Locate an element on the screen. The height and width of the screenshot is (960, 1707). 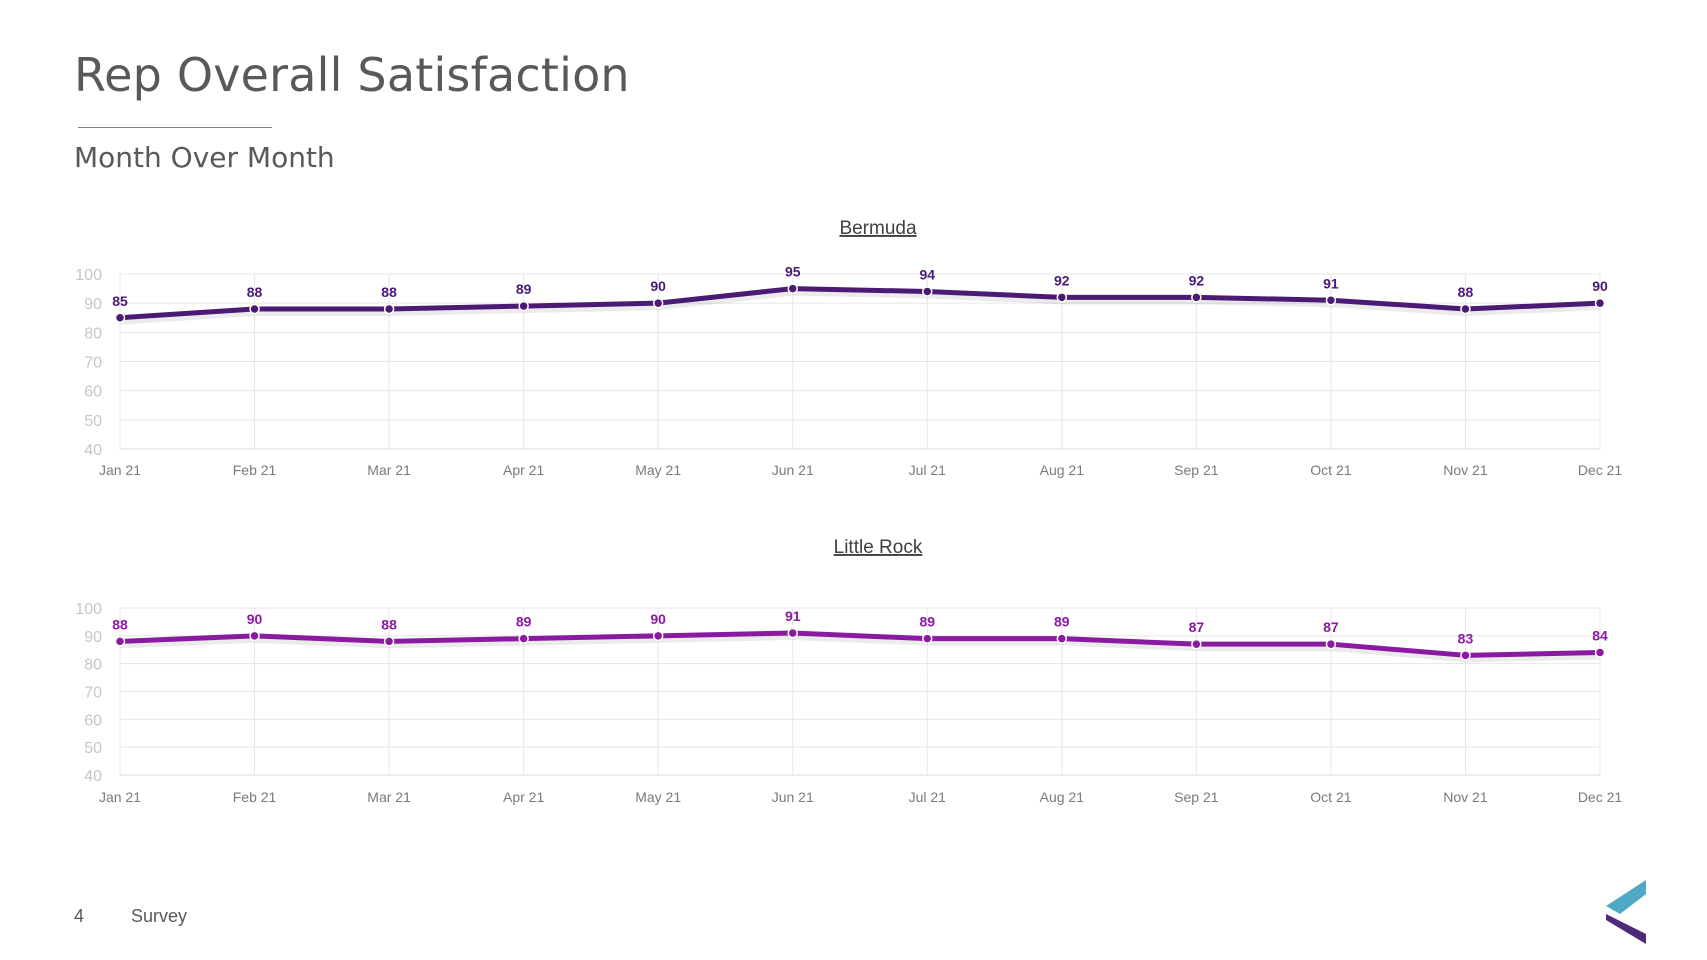
footer-label: Survey is located at coordinates (159, 916).